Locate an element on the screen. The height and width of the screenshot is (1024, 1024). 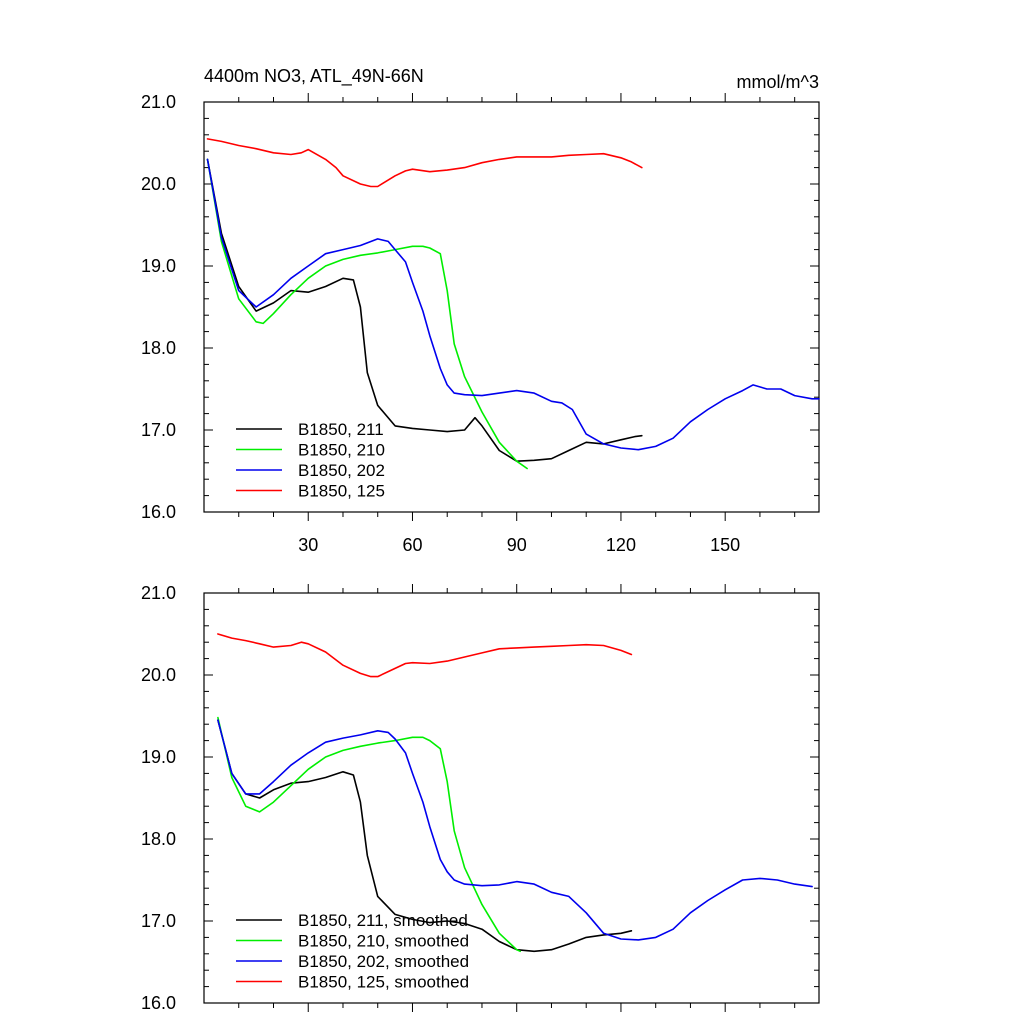
legend-label: B1850, 125 is located at coordinates (341, 491).